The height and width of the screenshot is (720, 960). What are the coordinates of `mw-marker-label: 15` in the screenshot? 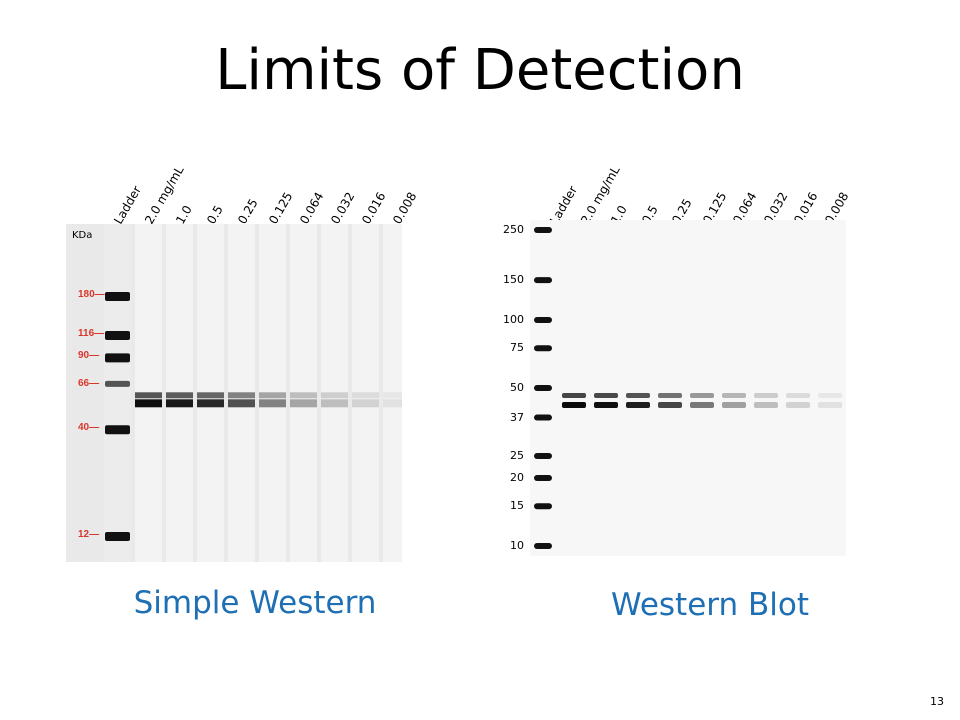 It's located at (517, 506).